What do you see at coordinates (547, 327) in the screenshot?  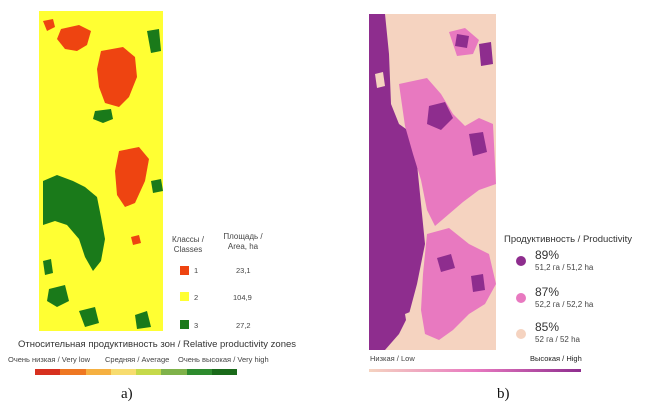 I see `legend-pct-85: 85%` at bounding box center [547, 327].